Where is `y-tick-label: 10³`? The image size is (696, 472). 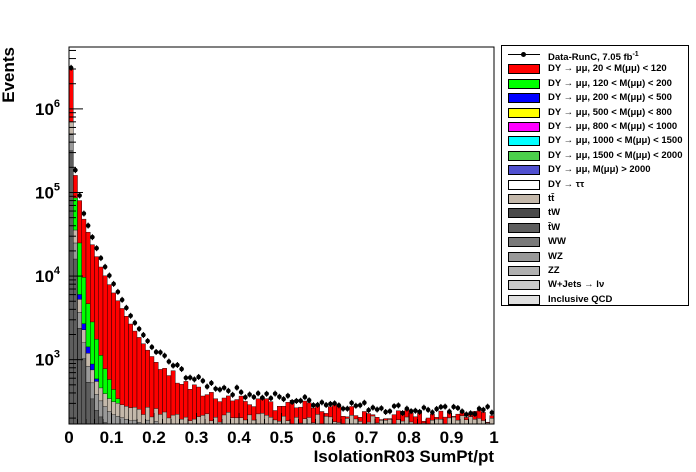 y-tick-label: 10³ is located at coordinates (47, 359).